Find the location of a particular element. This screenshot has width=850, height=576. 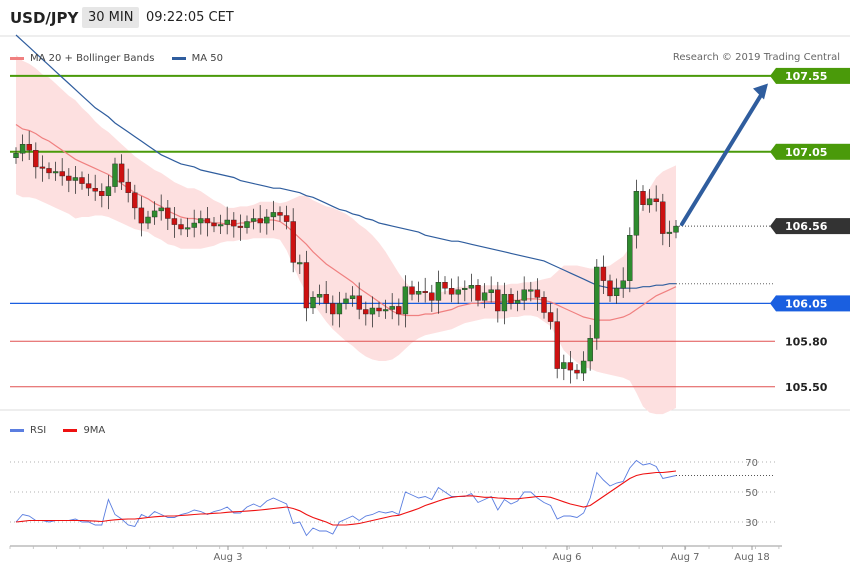

legend-rsi-ma: 9MA is located at coordinates (84, 430).